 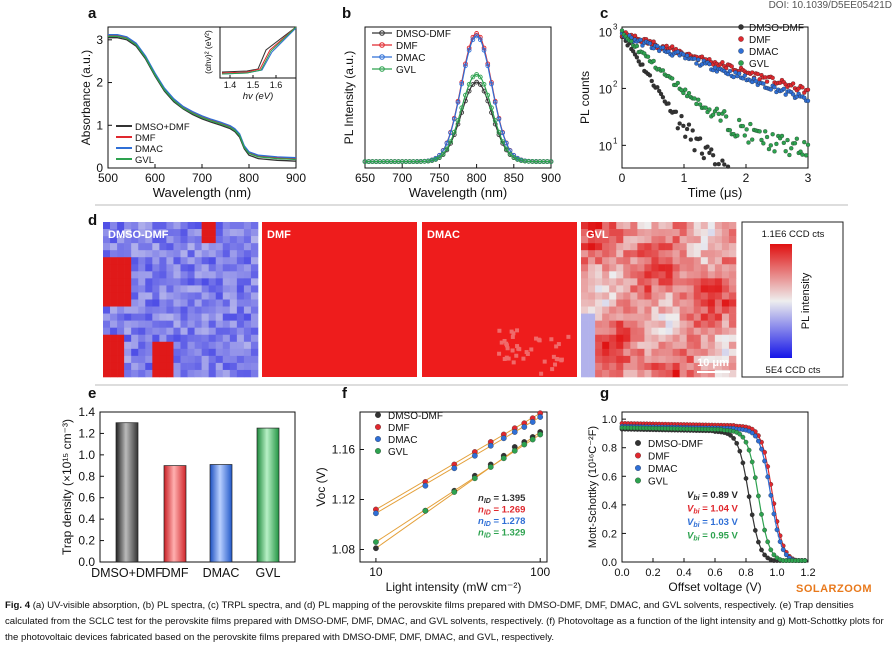 I want to click on panel-c-xtick-label: 0, so click(x=622, y=178).